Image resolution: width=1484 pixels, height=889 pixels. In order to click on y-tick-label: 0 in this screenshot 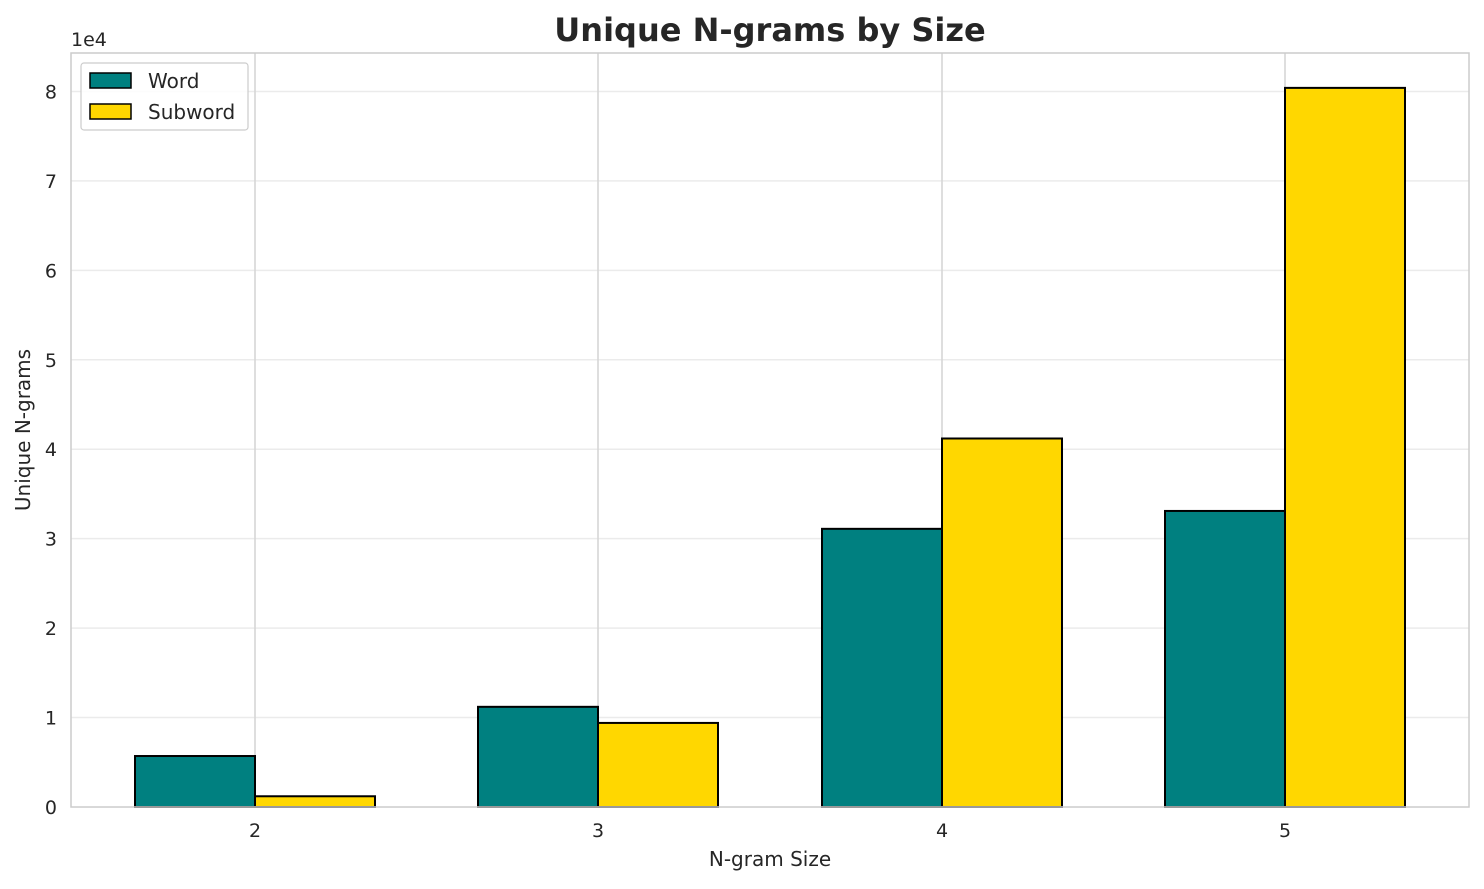, I will do `click(51, 808)`.